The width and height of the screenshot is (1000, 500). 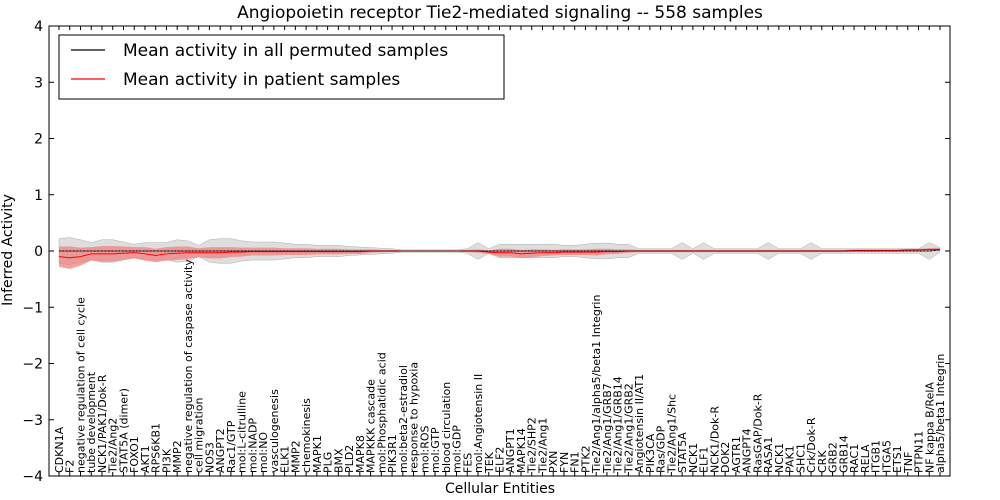 What do you see at coordinates (263, 452) in the screenshot?
I see `x-tick-label: mol:NO` at bounding box center [263, 452].